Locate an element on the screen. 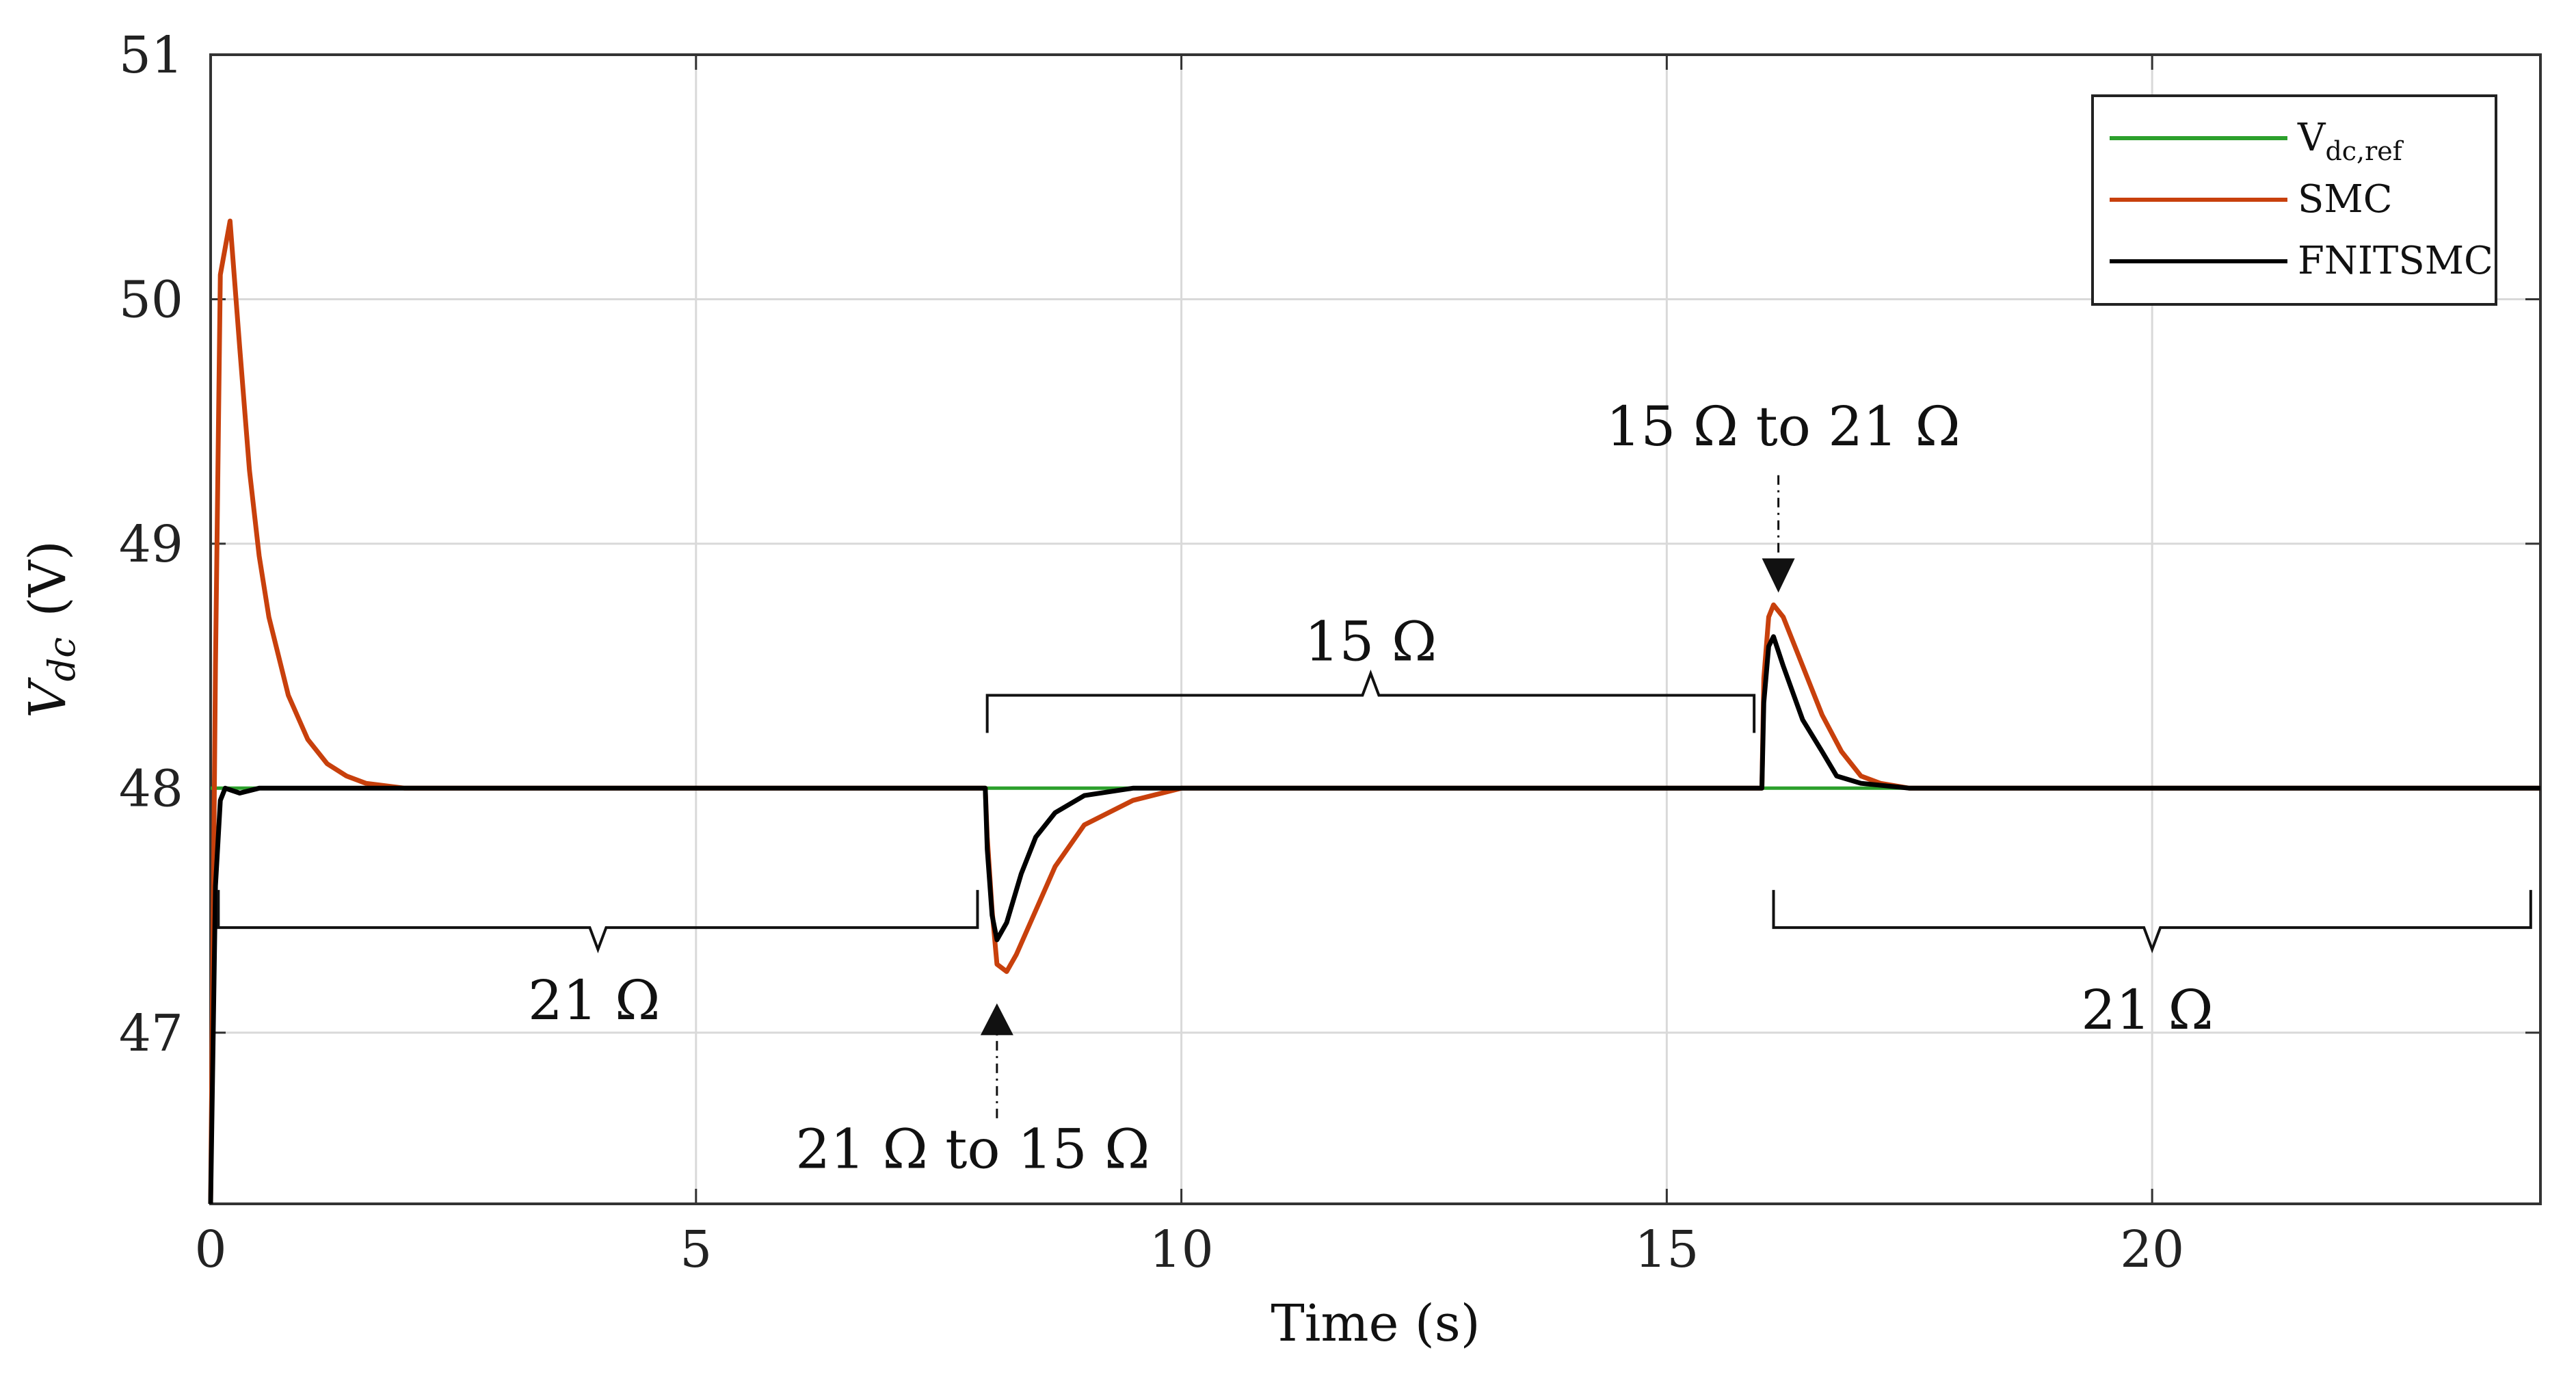  brace-right is located at coordinates (2152, 922).